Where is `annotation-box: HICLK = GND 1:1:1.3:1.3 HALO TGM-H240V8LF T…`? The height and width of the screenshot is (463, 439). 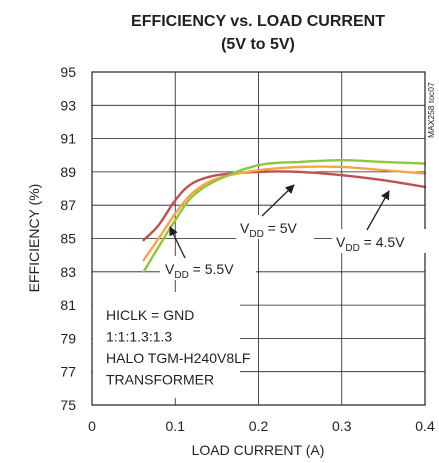
annotation-box: HICLK = GND 1:1:1.3:1.3 HALO TGM-H240V8LF T… is located at coordinates (171, 345).